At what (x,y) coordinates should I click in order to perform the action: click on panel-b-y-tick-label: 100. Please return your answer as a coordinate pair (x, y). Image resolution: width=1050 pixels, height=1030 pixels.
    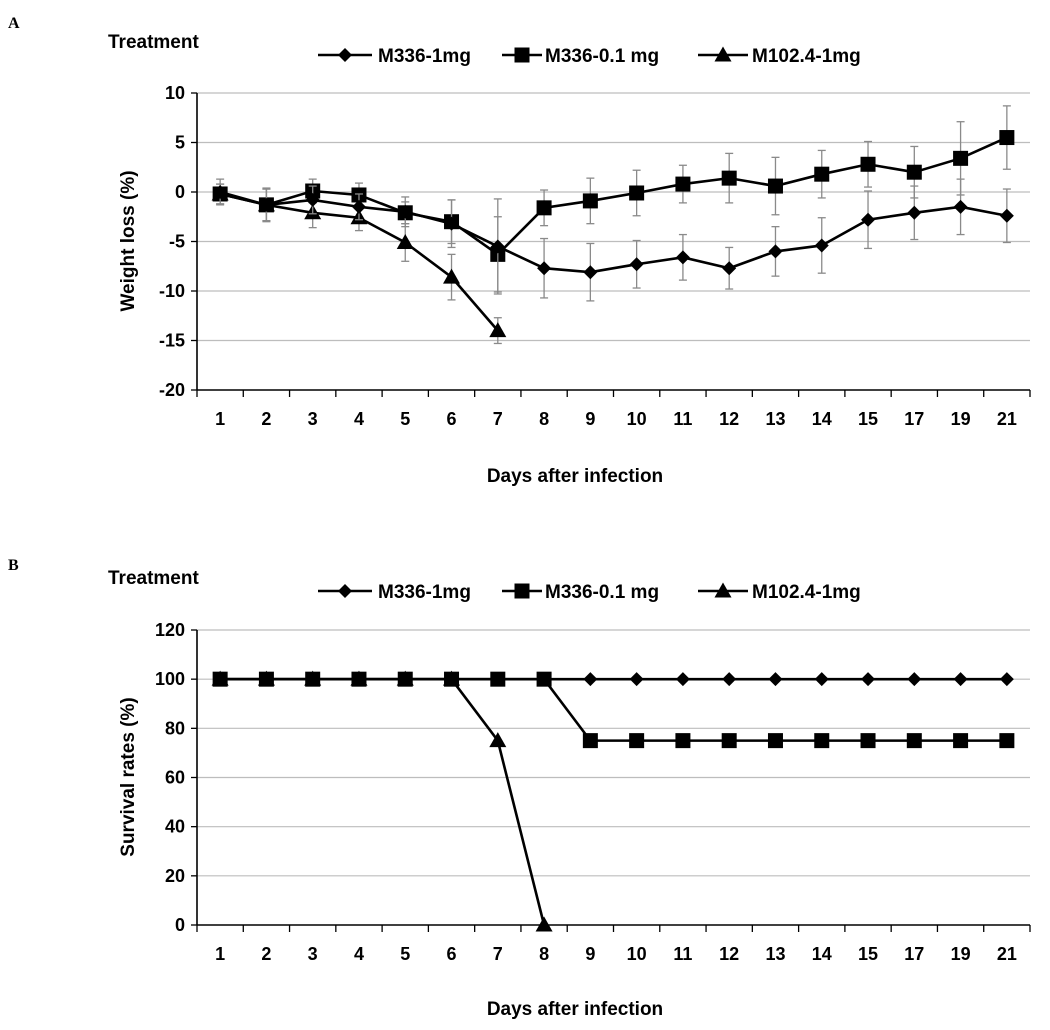
    Looking at the image, I should click on (170, 679).